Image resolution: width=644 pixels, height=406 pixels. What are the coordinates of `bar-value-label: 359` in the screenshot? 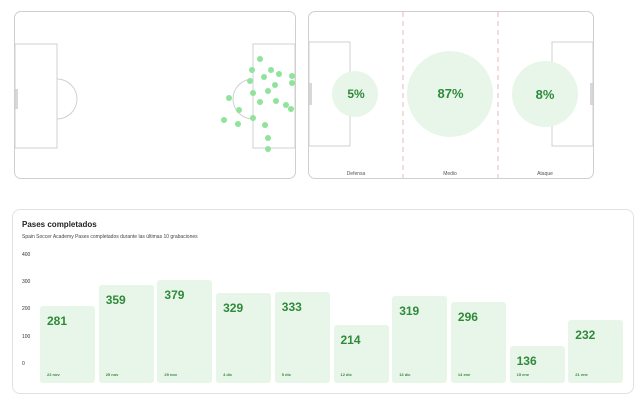 It's located at (115, 300).